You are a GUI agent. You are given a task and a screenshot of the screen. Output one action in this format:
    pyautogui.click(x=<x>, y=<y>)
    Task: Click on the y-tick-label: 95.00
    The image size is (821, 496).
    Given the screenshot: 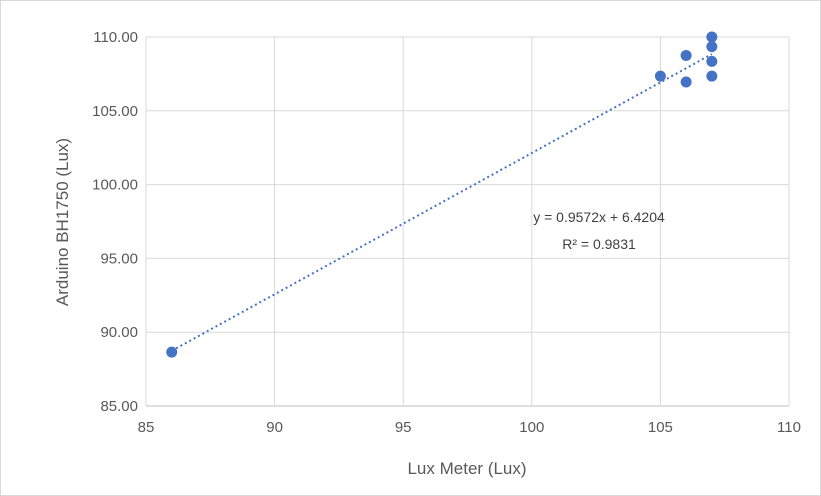 What is the action you would take?
    pyautogui.click(x=119, y=258)
    